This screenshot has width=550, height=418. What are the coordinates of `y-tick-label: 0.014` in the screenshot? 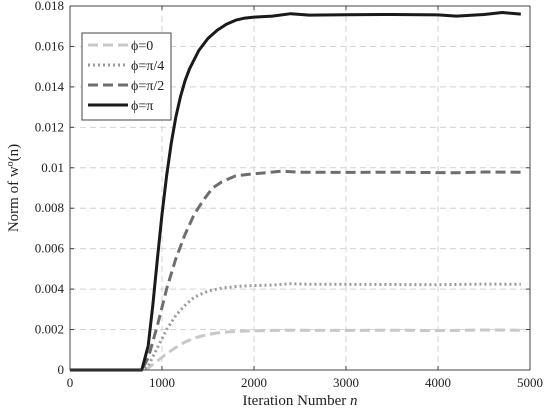 It's located at (50, 86).